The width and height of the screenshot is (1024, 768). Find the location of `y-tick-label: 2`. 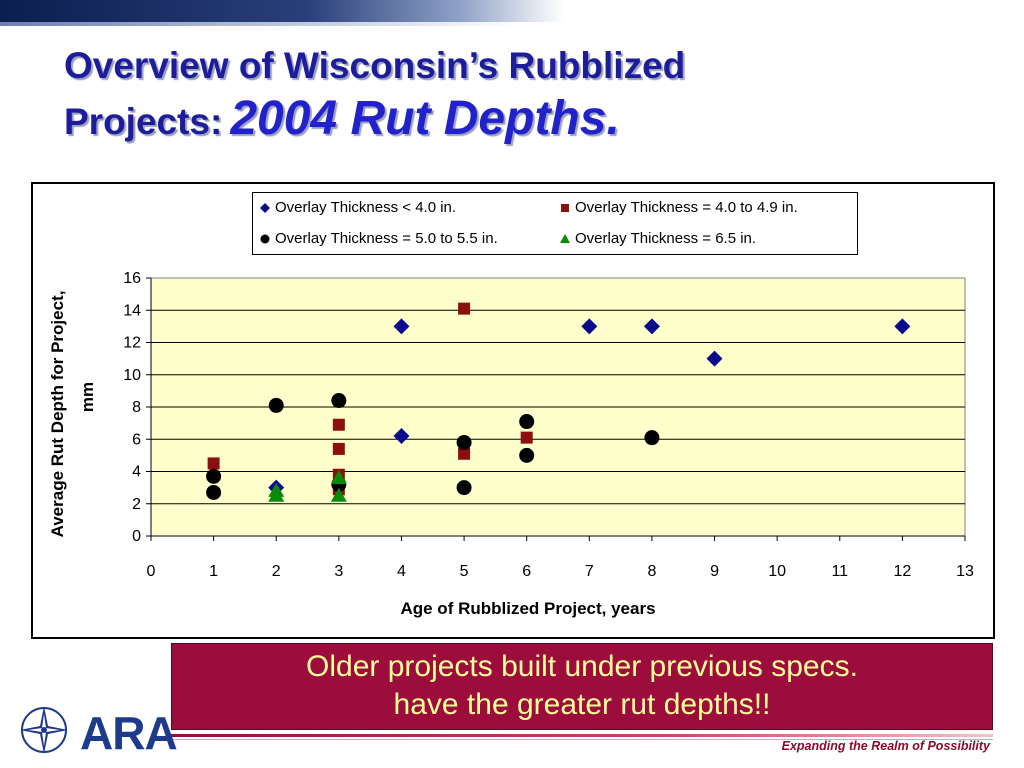

y-tick-label: 2 is located at coordinates (136, 504).